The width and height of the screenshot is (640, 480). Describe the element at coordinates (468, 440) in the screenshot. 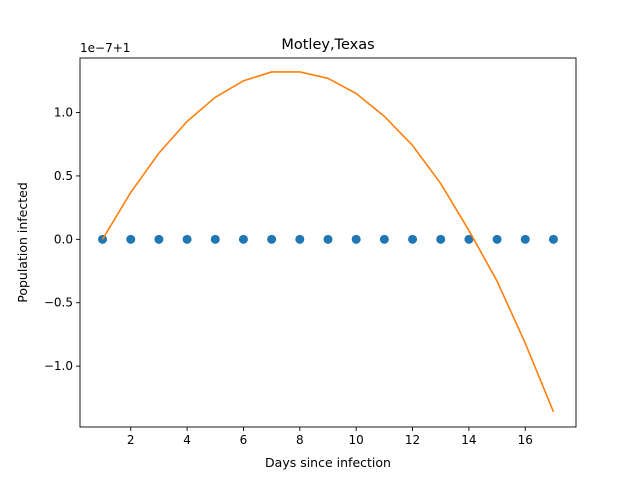

I see `x-tick-label: 14` at that location.